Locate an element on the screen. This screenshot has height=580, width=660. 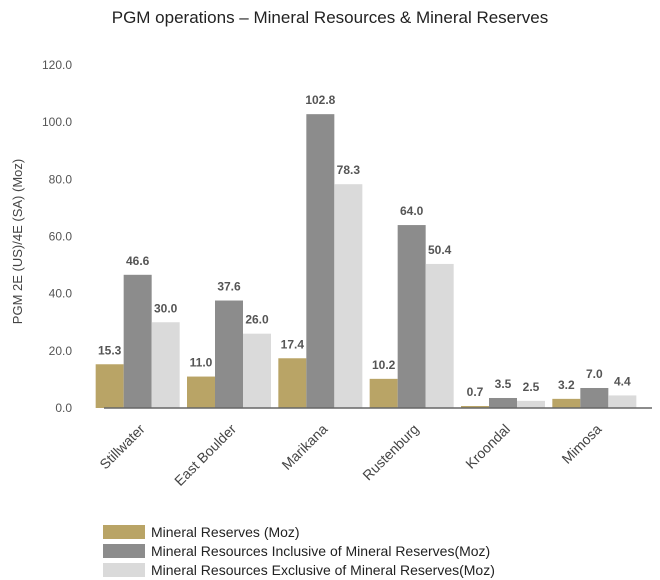
data-label: 3.5 is located at coordinates (503, 384).